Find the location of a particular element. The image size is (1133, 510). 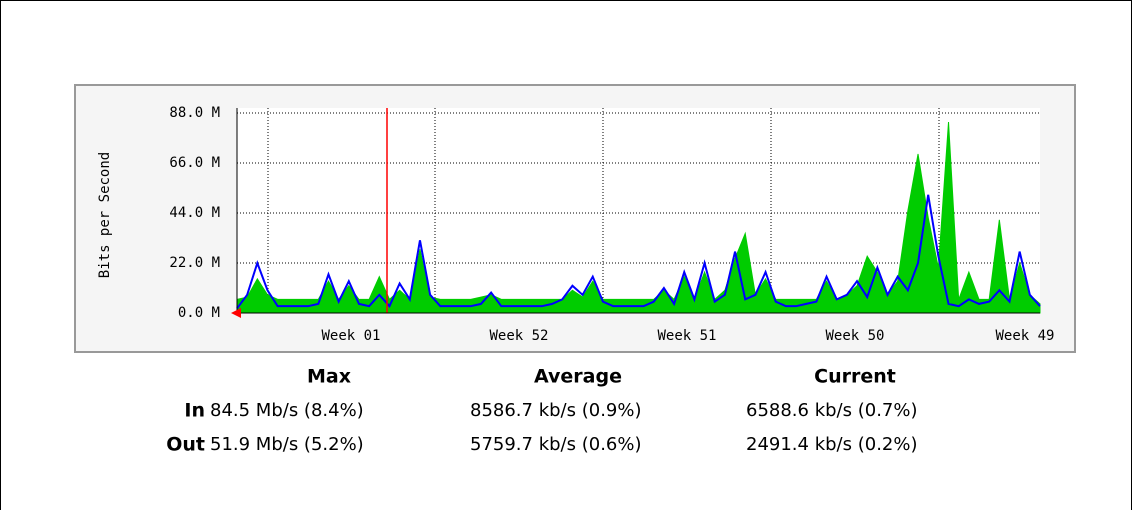

y-tick-label: 66.0 M is located at coordinates (194, 163).